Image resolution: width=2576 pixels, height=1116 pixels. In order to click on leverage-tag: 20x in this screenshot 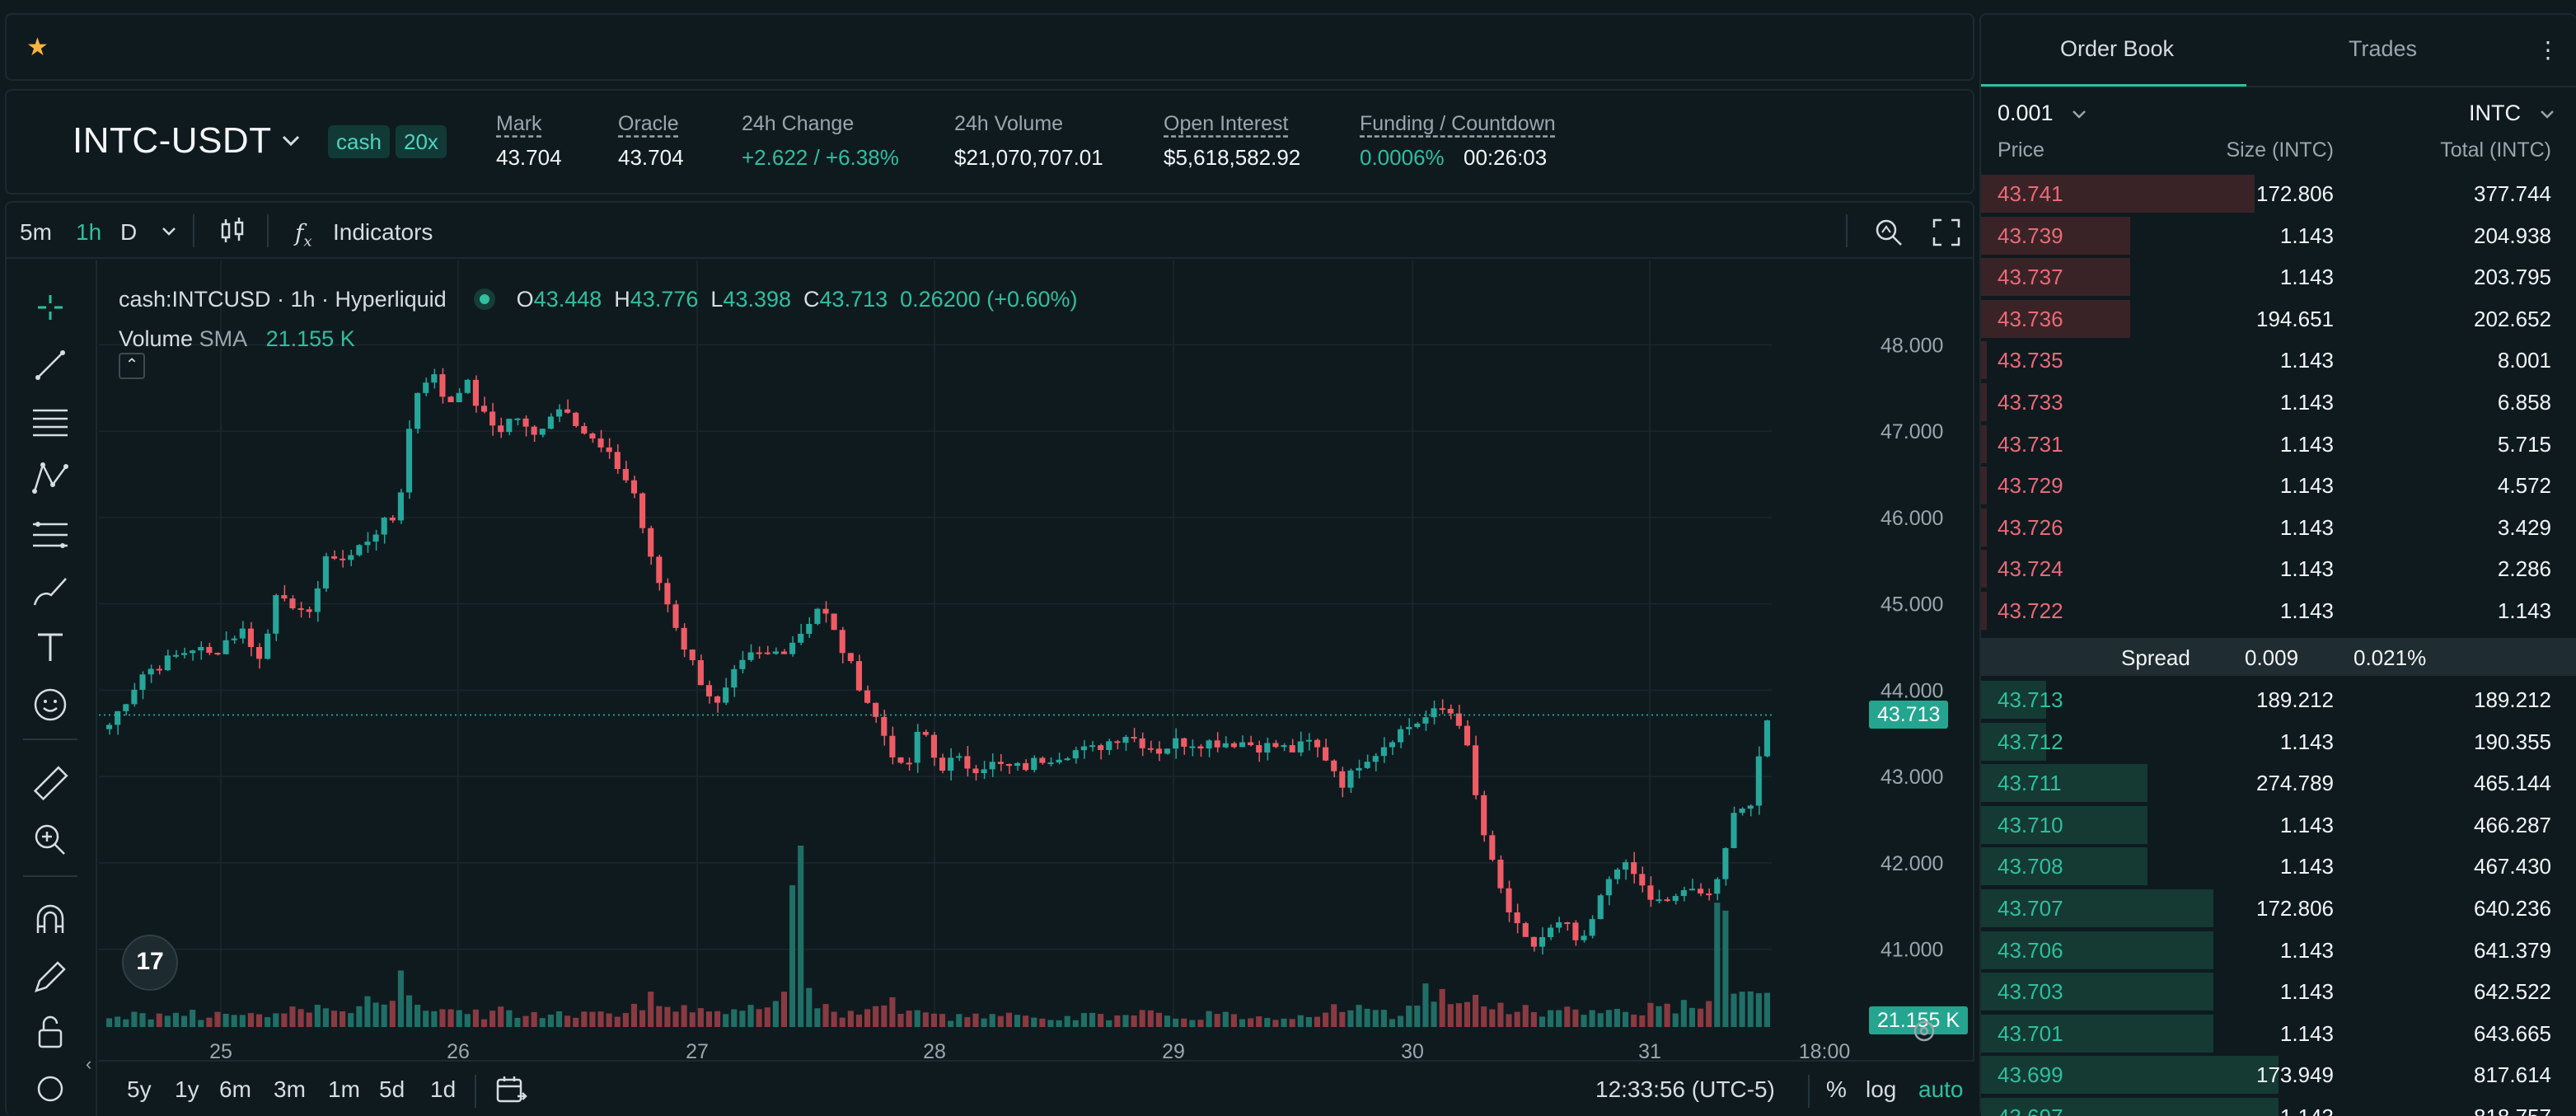, I will do `click(421, 141)`.